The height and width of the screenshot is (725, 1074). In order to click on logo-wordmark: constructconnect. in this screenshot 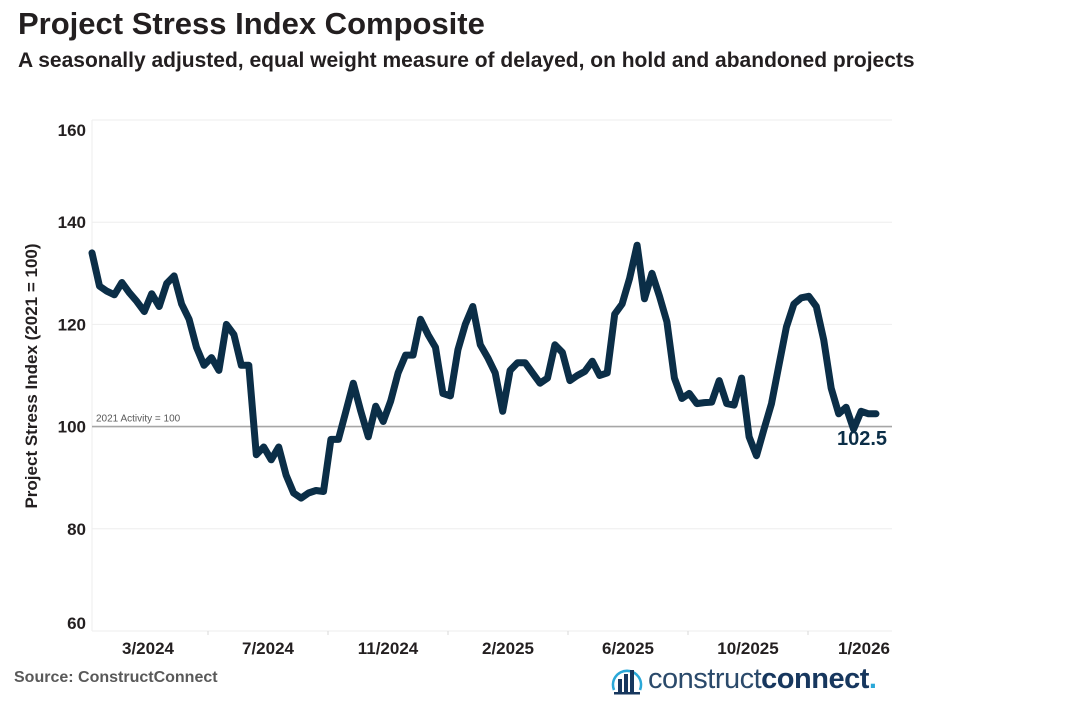, I will do `click(762, 679)`.